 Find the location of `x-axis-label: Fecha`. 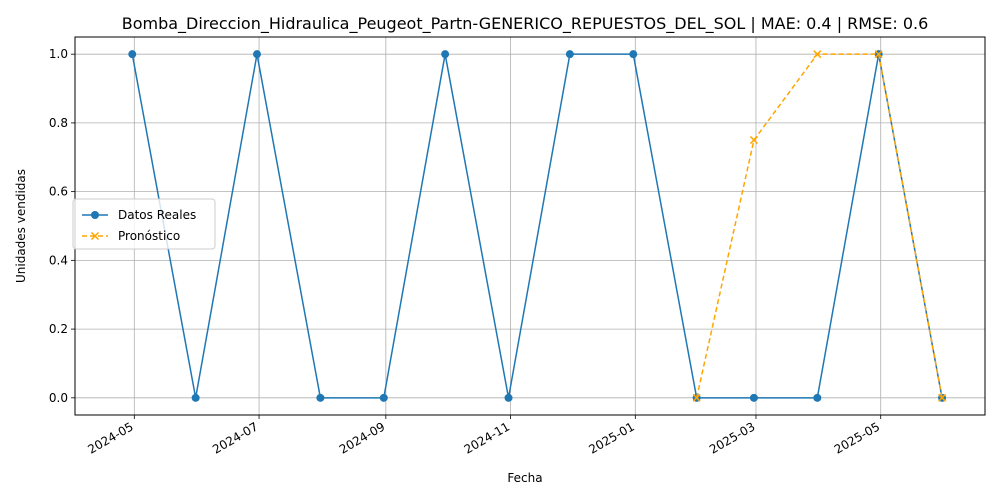

x-axis-label: Fecha is located at coordinates (524, 478).